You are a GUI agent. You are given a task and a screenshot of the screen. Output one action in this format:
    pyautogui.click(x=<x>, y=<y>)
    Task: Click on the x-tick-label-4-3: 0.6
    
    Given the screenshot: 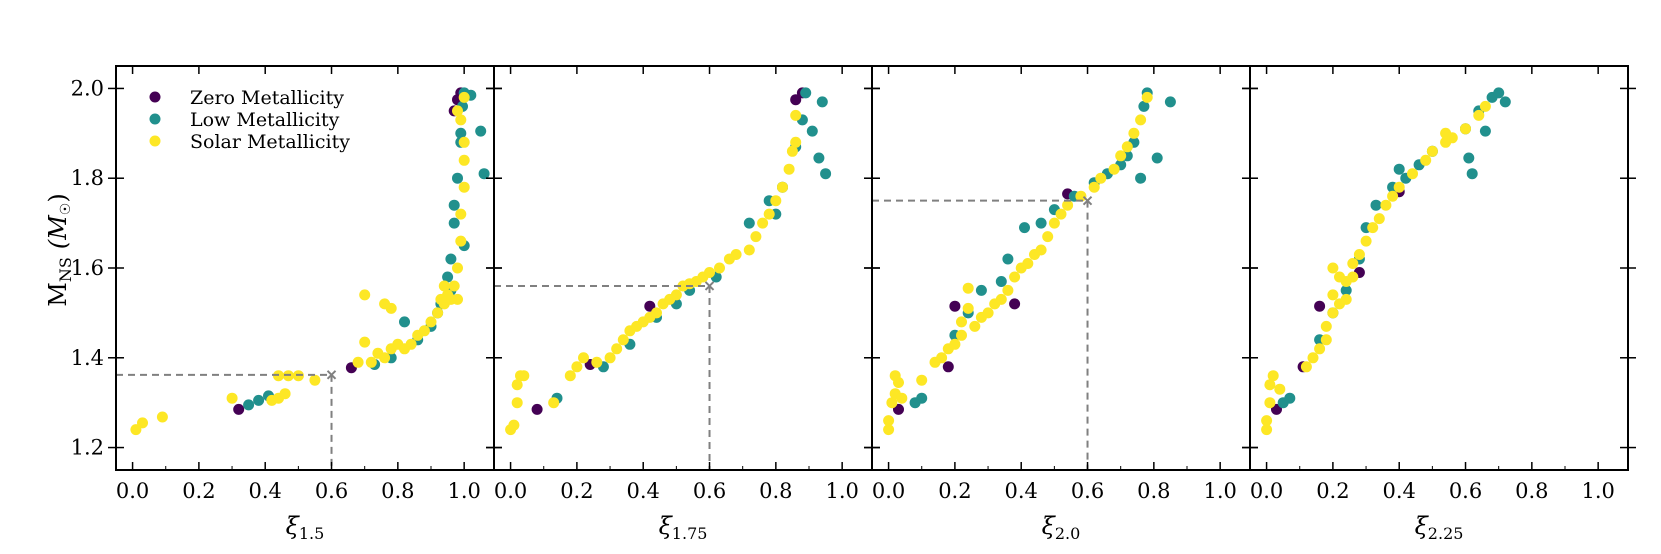 What is the action you would take?
    pyautogui.click(x=1465, y=491)
    